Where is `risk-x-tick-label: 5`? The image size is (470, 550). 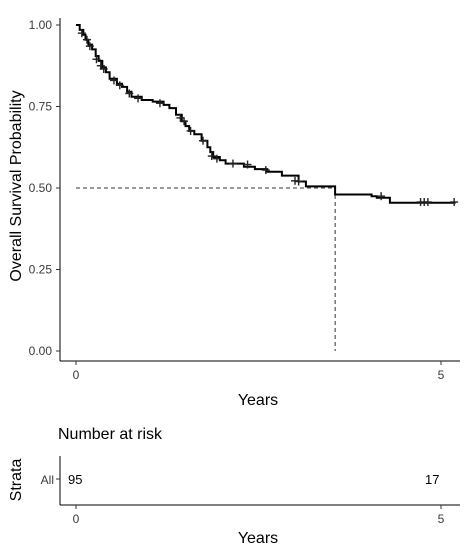 risk-x-tick-label: 5 is located at coordinates (441, 519).